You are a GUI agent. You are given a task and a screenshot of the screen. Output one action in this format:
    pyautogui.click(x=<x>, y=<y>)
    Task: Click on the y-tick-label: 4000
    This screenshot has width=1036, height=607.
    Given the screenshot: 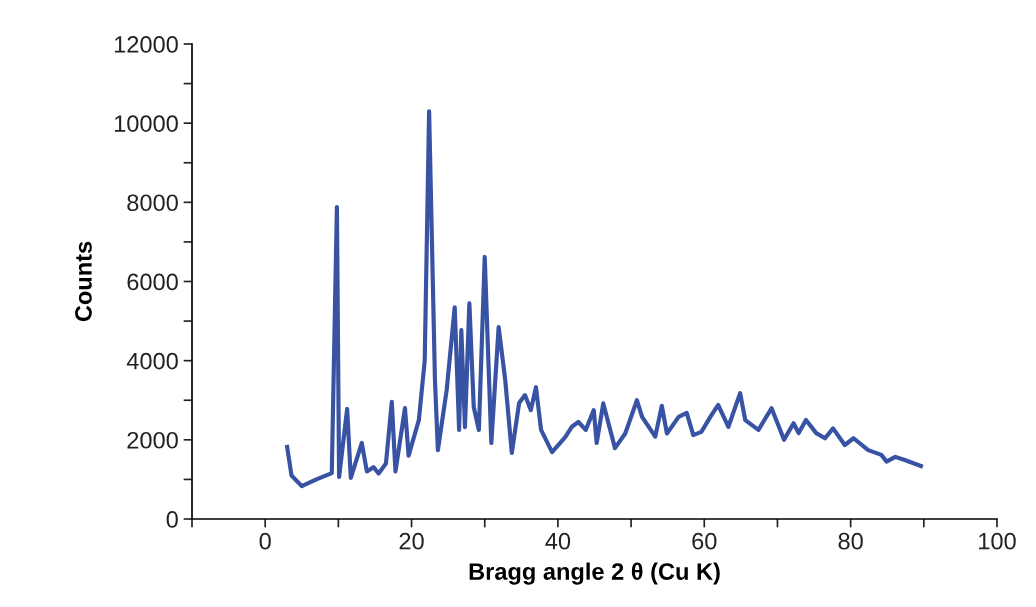 What is the action you would take?
    pyautogui.click(x=152, y=361)
    